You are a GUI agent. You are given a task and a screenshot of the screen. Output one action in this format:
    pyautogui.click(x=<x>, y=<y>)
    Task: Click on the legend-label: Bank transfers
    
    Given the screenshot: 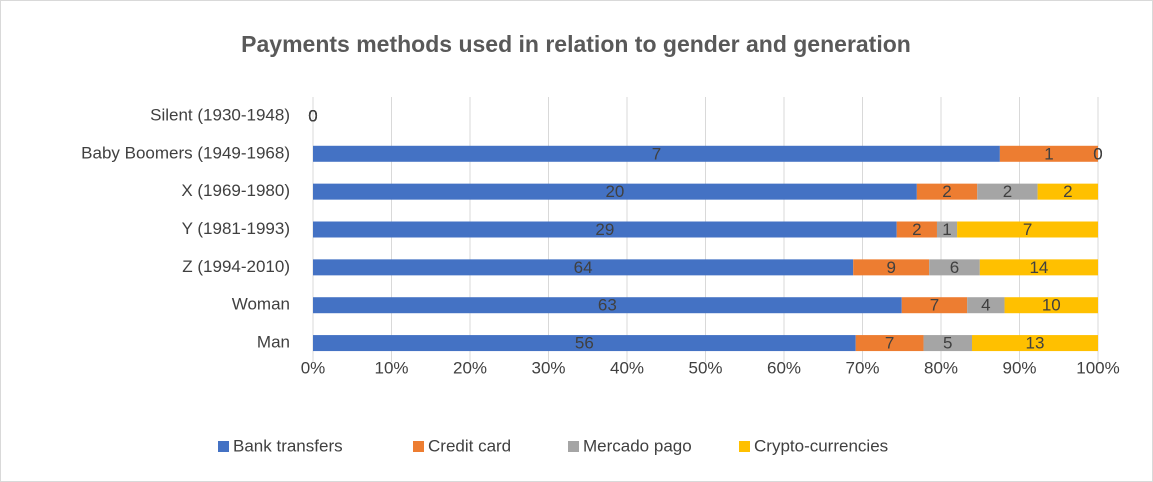 What is the action you would take?
    pyautogui.click(x=288, y=445)
    